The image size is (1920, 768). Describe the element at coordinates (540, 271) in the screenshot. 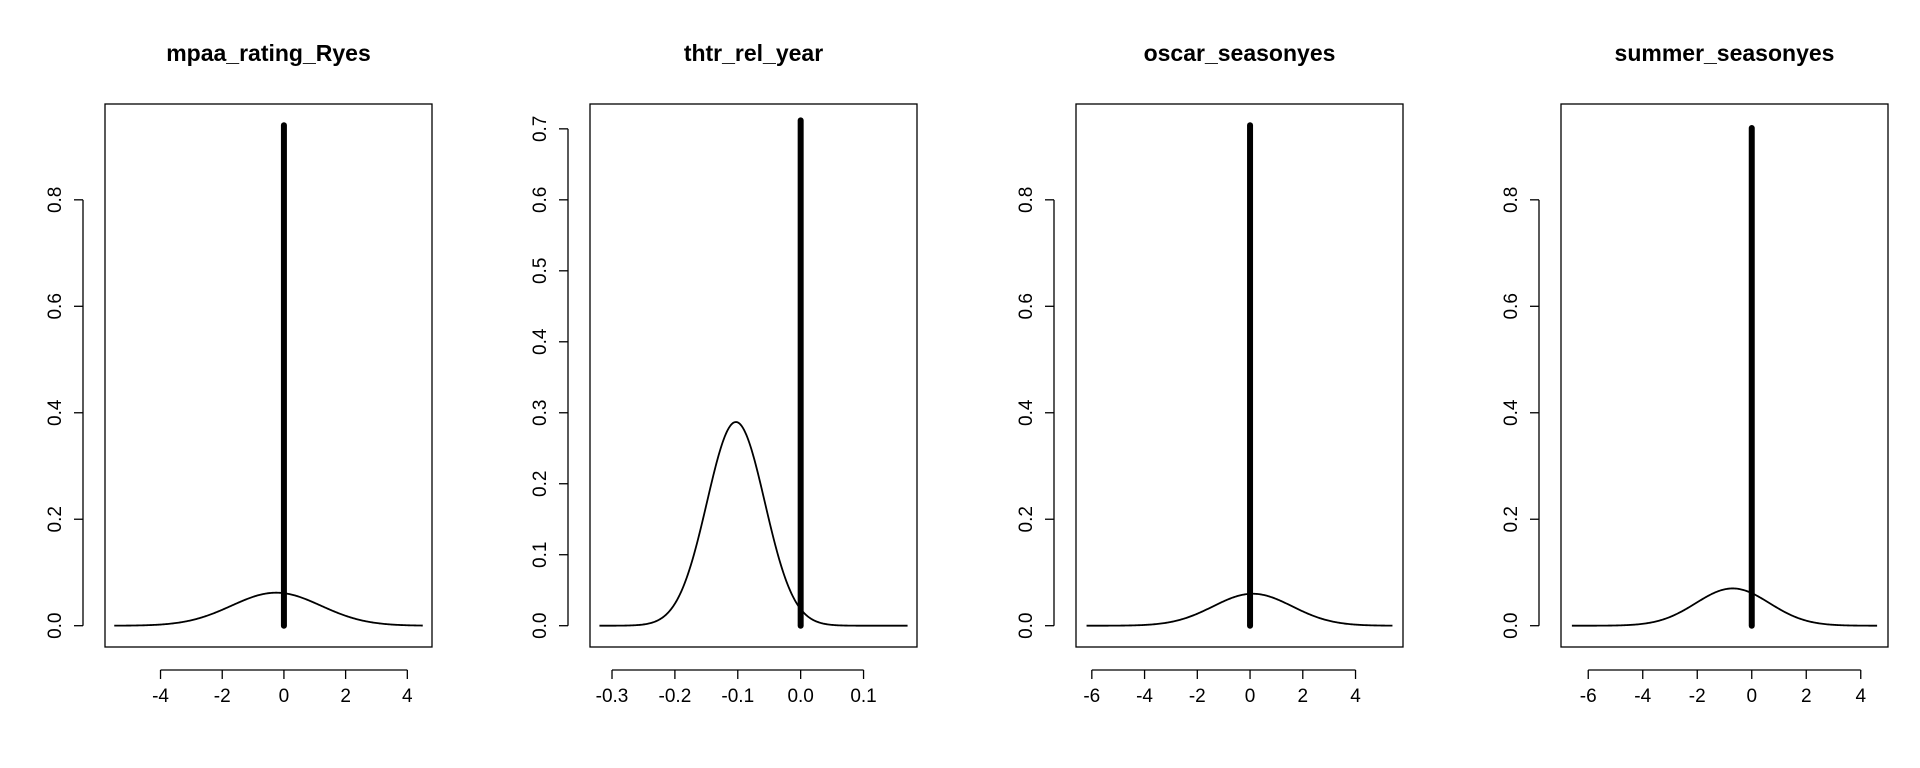

I see `y-tick-label: 0.5` at that location.